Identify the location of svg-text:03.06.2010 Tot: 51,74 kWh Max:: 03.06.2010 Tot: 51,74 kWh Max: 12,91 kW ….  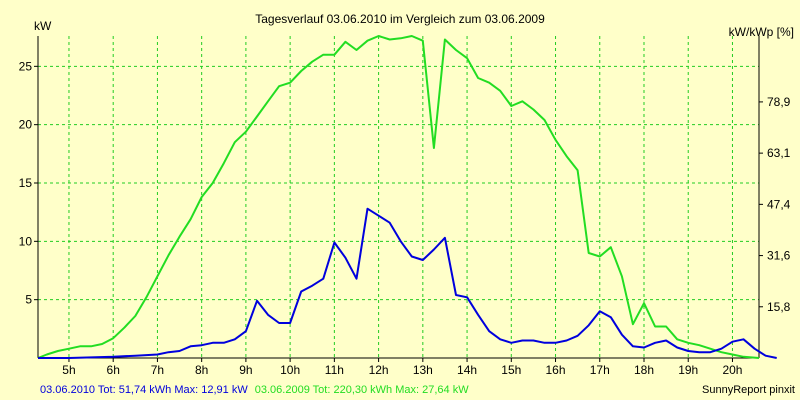
(254, 390).